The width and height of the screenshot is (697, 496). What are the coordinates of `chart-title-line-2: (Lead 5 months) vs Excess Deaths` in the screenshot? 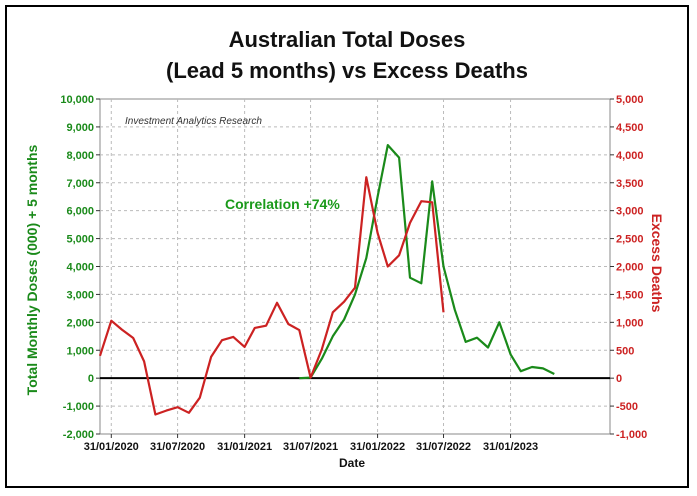 It's located at (347, 70).